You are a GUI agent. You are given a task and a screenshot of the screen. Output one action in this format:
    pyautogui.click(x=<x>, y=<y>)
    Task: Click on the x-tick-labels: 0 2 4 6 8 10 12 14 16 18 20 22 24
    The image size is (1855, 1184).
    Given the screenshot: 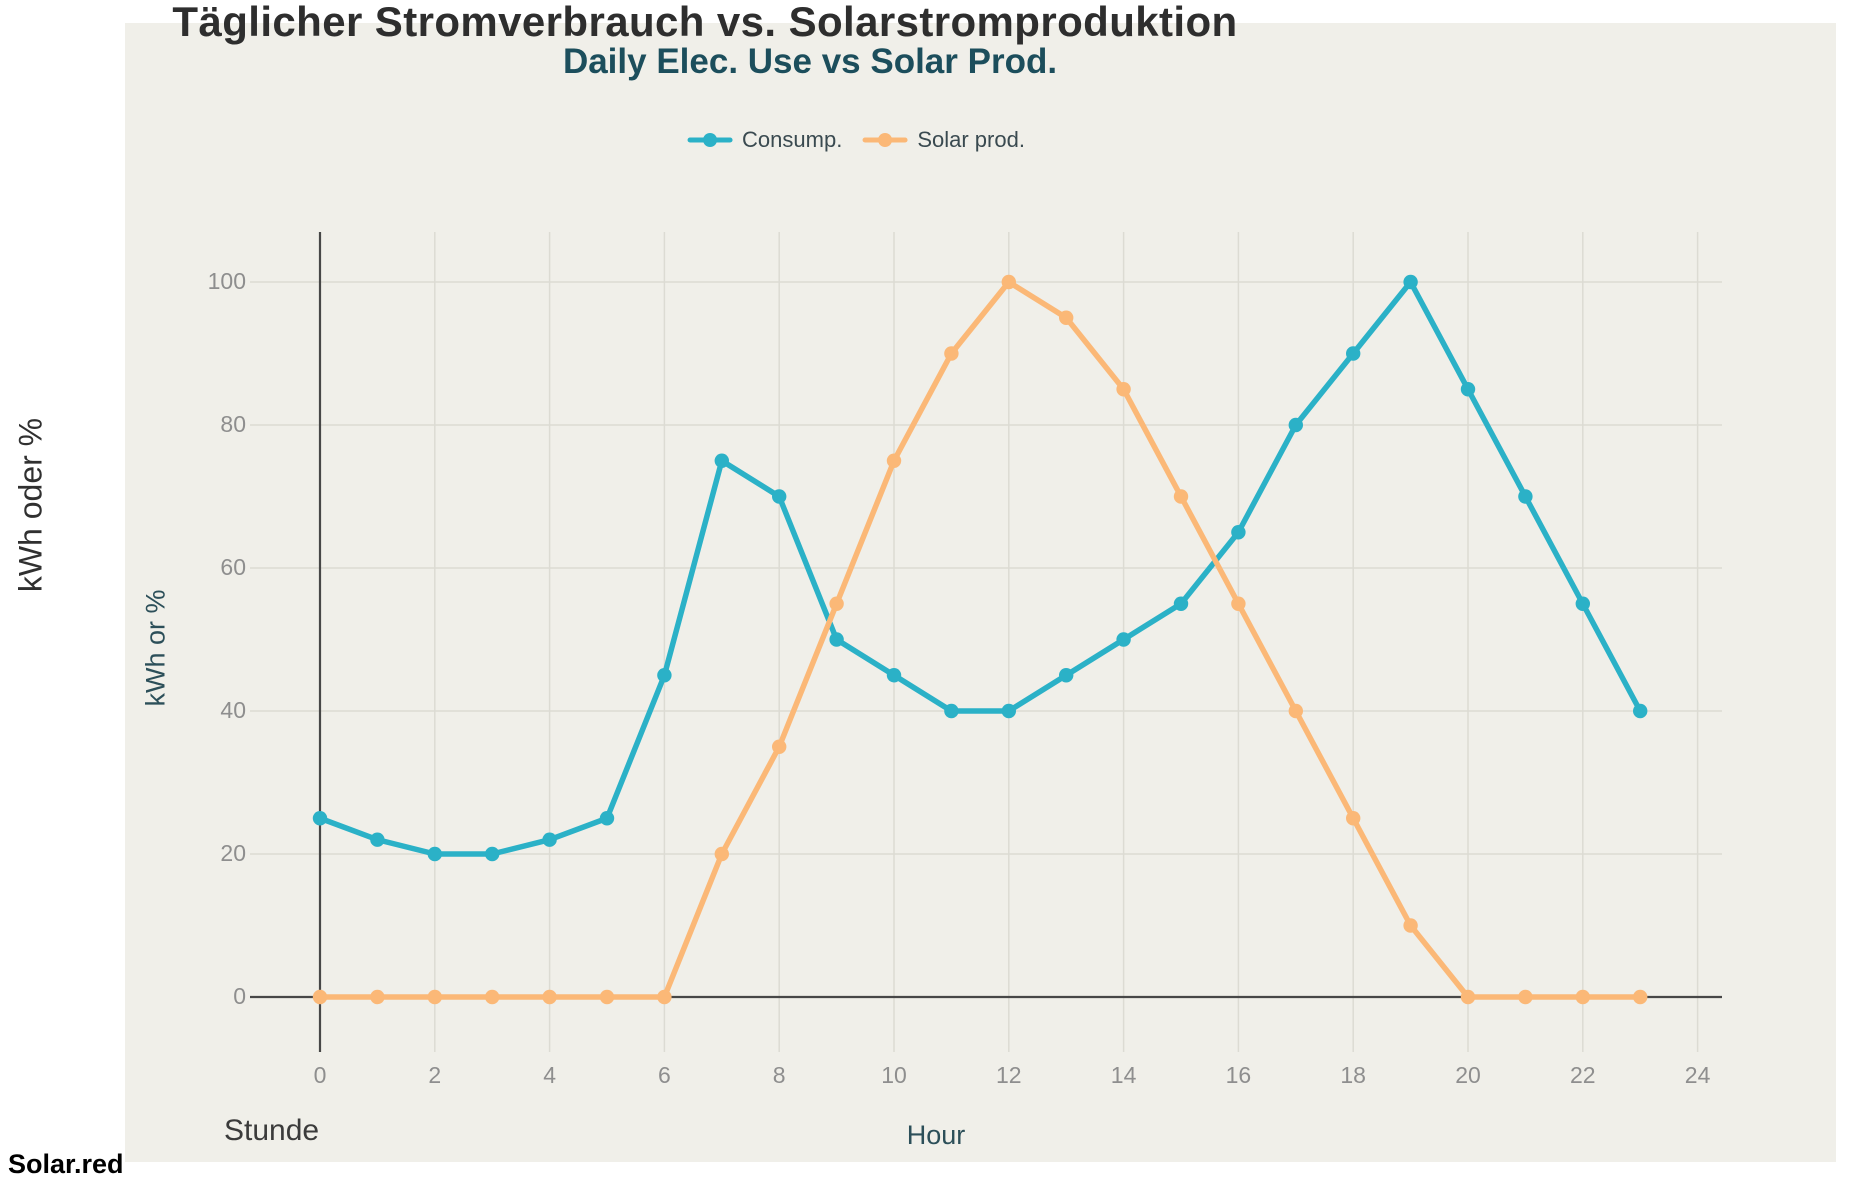 What is the action you would take?
    pyautogui.click(x=1012, y=1075)
    